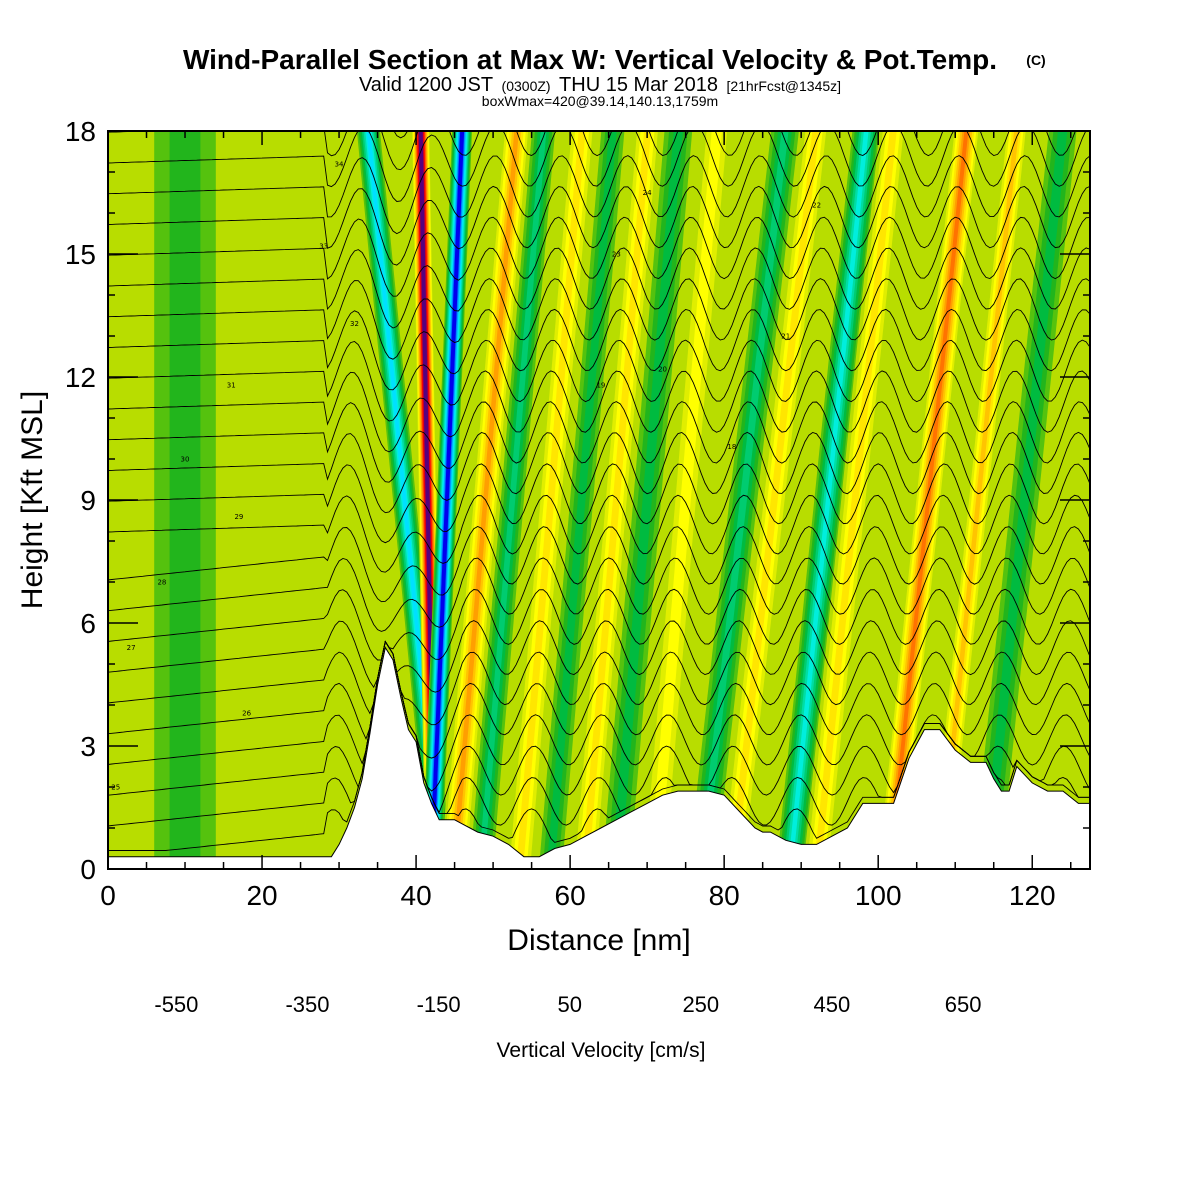  I want to click on theta-contour-label: 20, so click(662, 369).